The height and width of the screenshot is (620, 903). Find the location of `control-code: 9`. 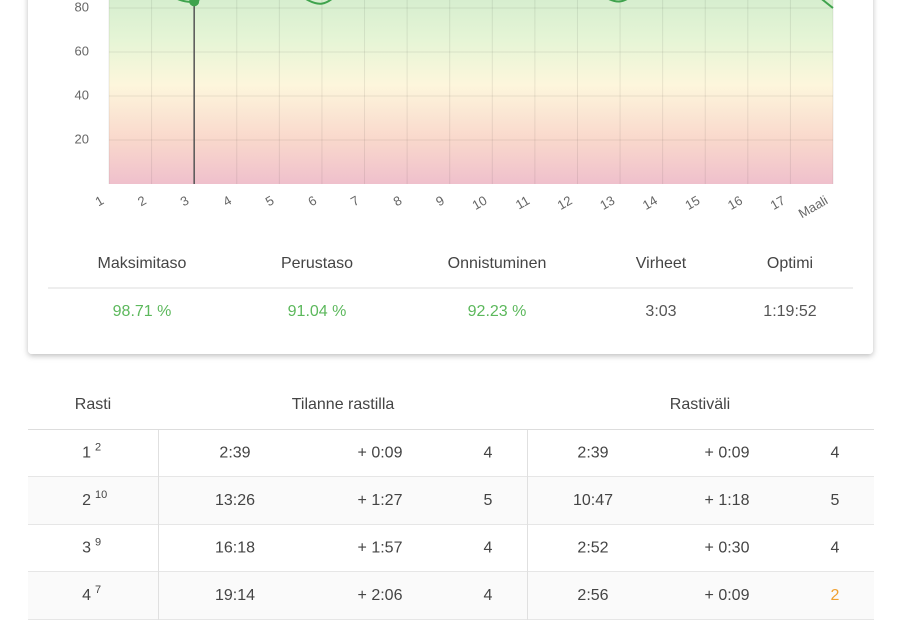

control-code: 9 is located at coordinates (98, 542).